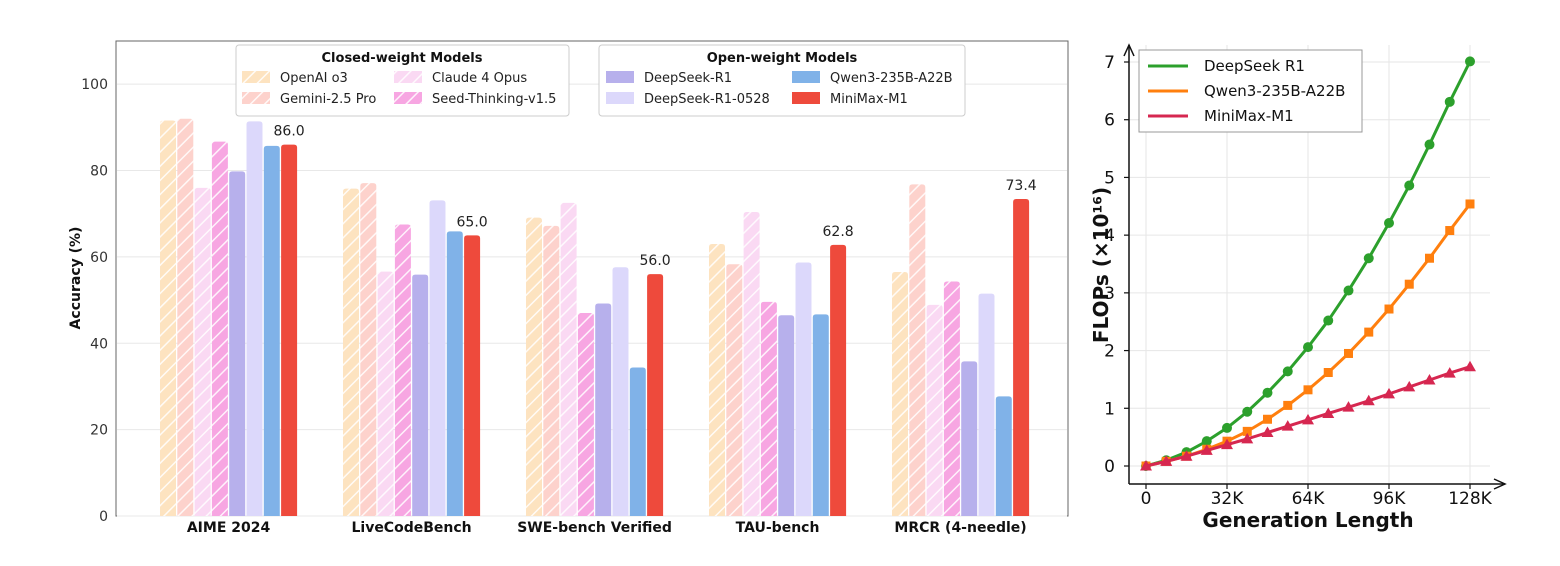 The height and width of the screenshot is (566, 1560). Describe the element at coordinates (437, 358) in the screenshot. I see `bar-deepseek-r1-0528-livecodebench` at that location.